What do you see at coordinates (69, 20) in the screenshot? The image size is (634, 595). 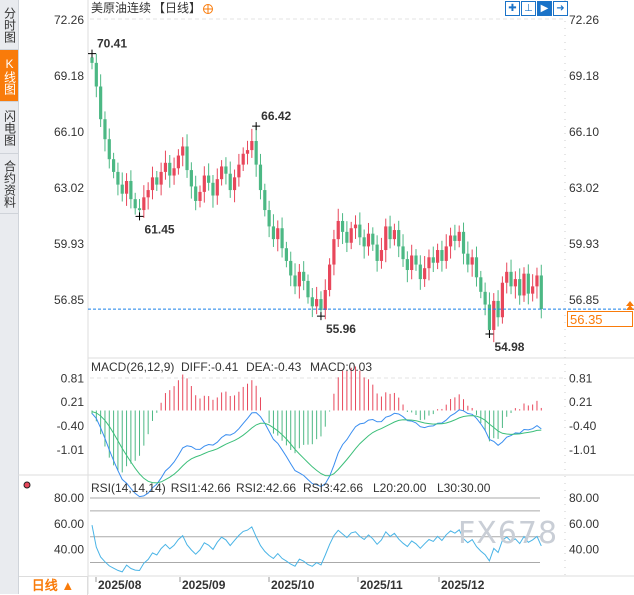 I see `price-tick-left: 72.26` at bounding box center [69, 20].